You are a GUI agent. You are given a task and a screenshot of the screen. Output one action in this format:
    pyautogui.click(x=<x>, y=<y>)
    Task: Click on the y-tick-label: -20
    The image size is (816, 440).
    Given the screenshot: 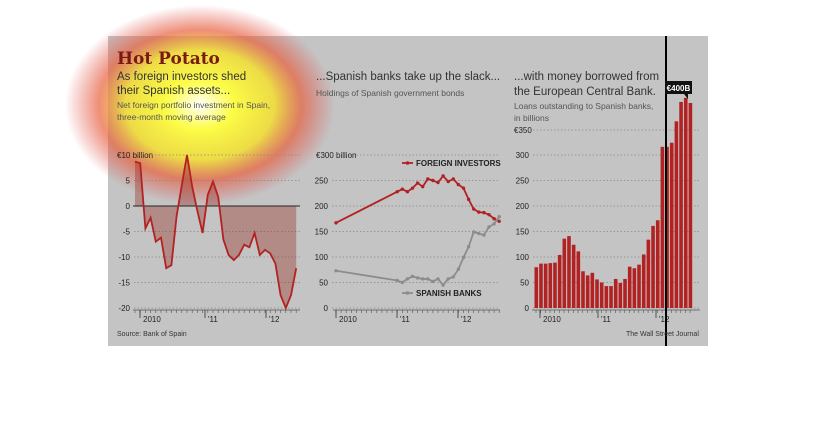 What is the action you would take?
    pyautogui.click(x=124, y=308)
    